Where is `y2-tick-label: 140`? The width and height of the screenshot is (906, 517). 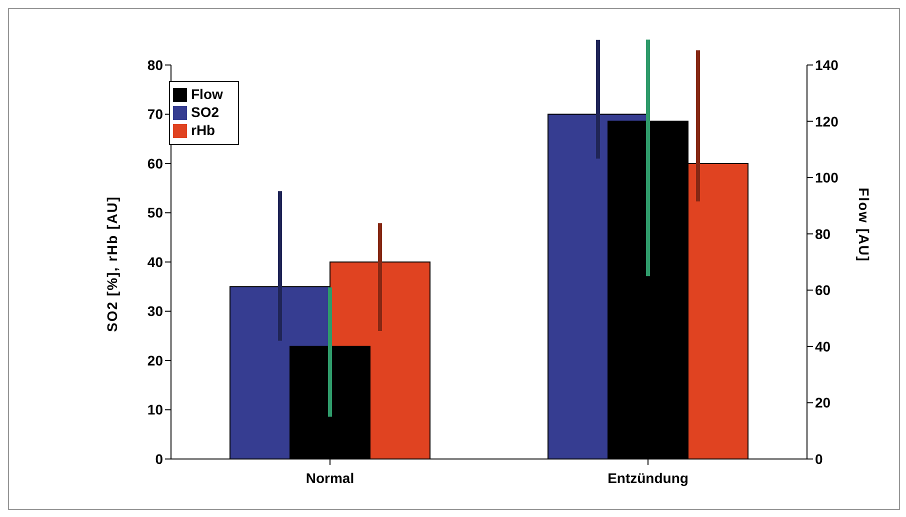 y2-tick-label: 140 is located at coordinates (827, 64).